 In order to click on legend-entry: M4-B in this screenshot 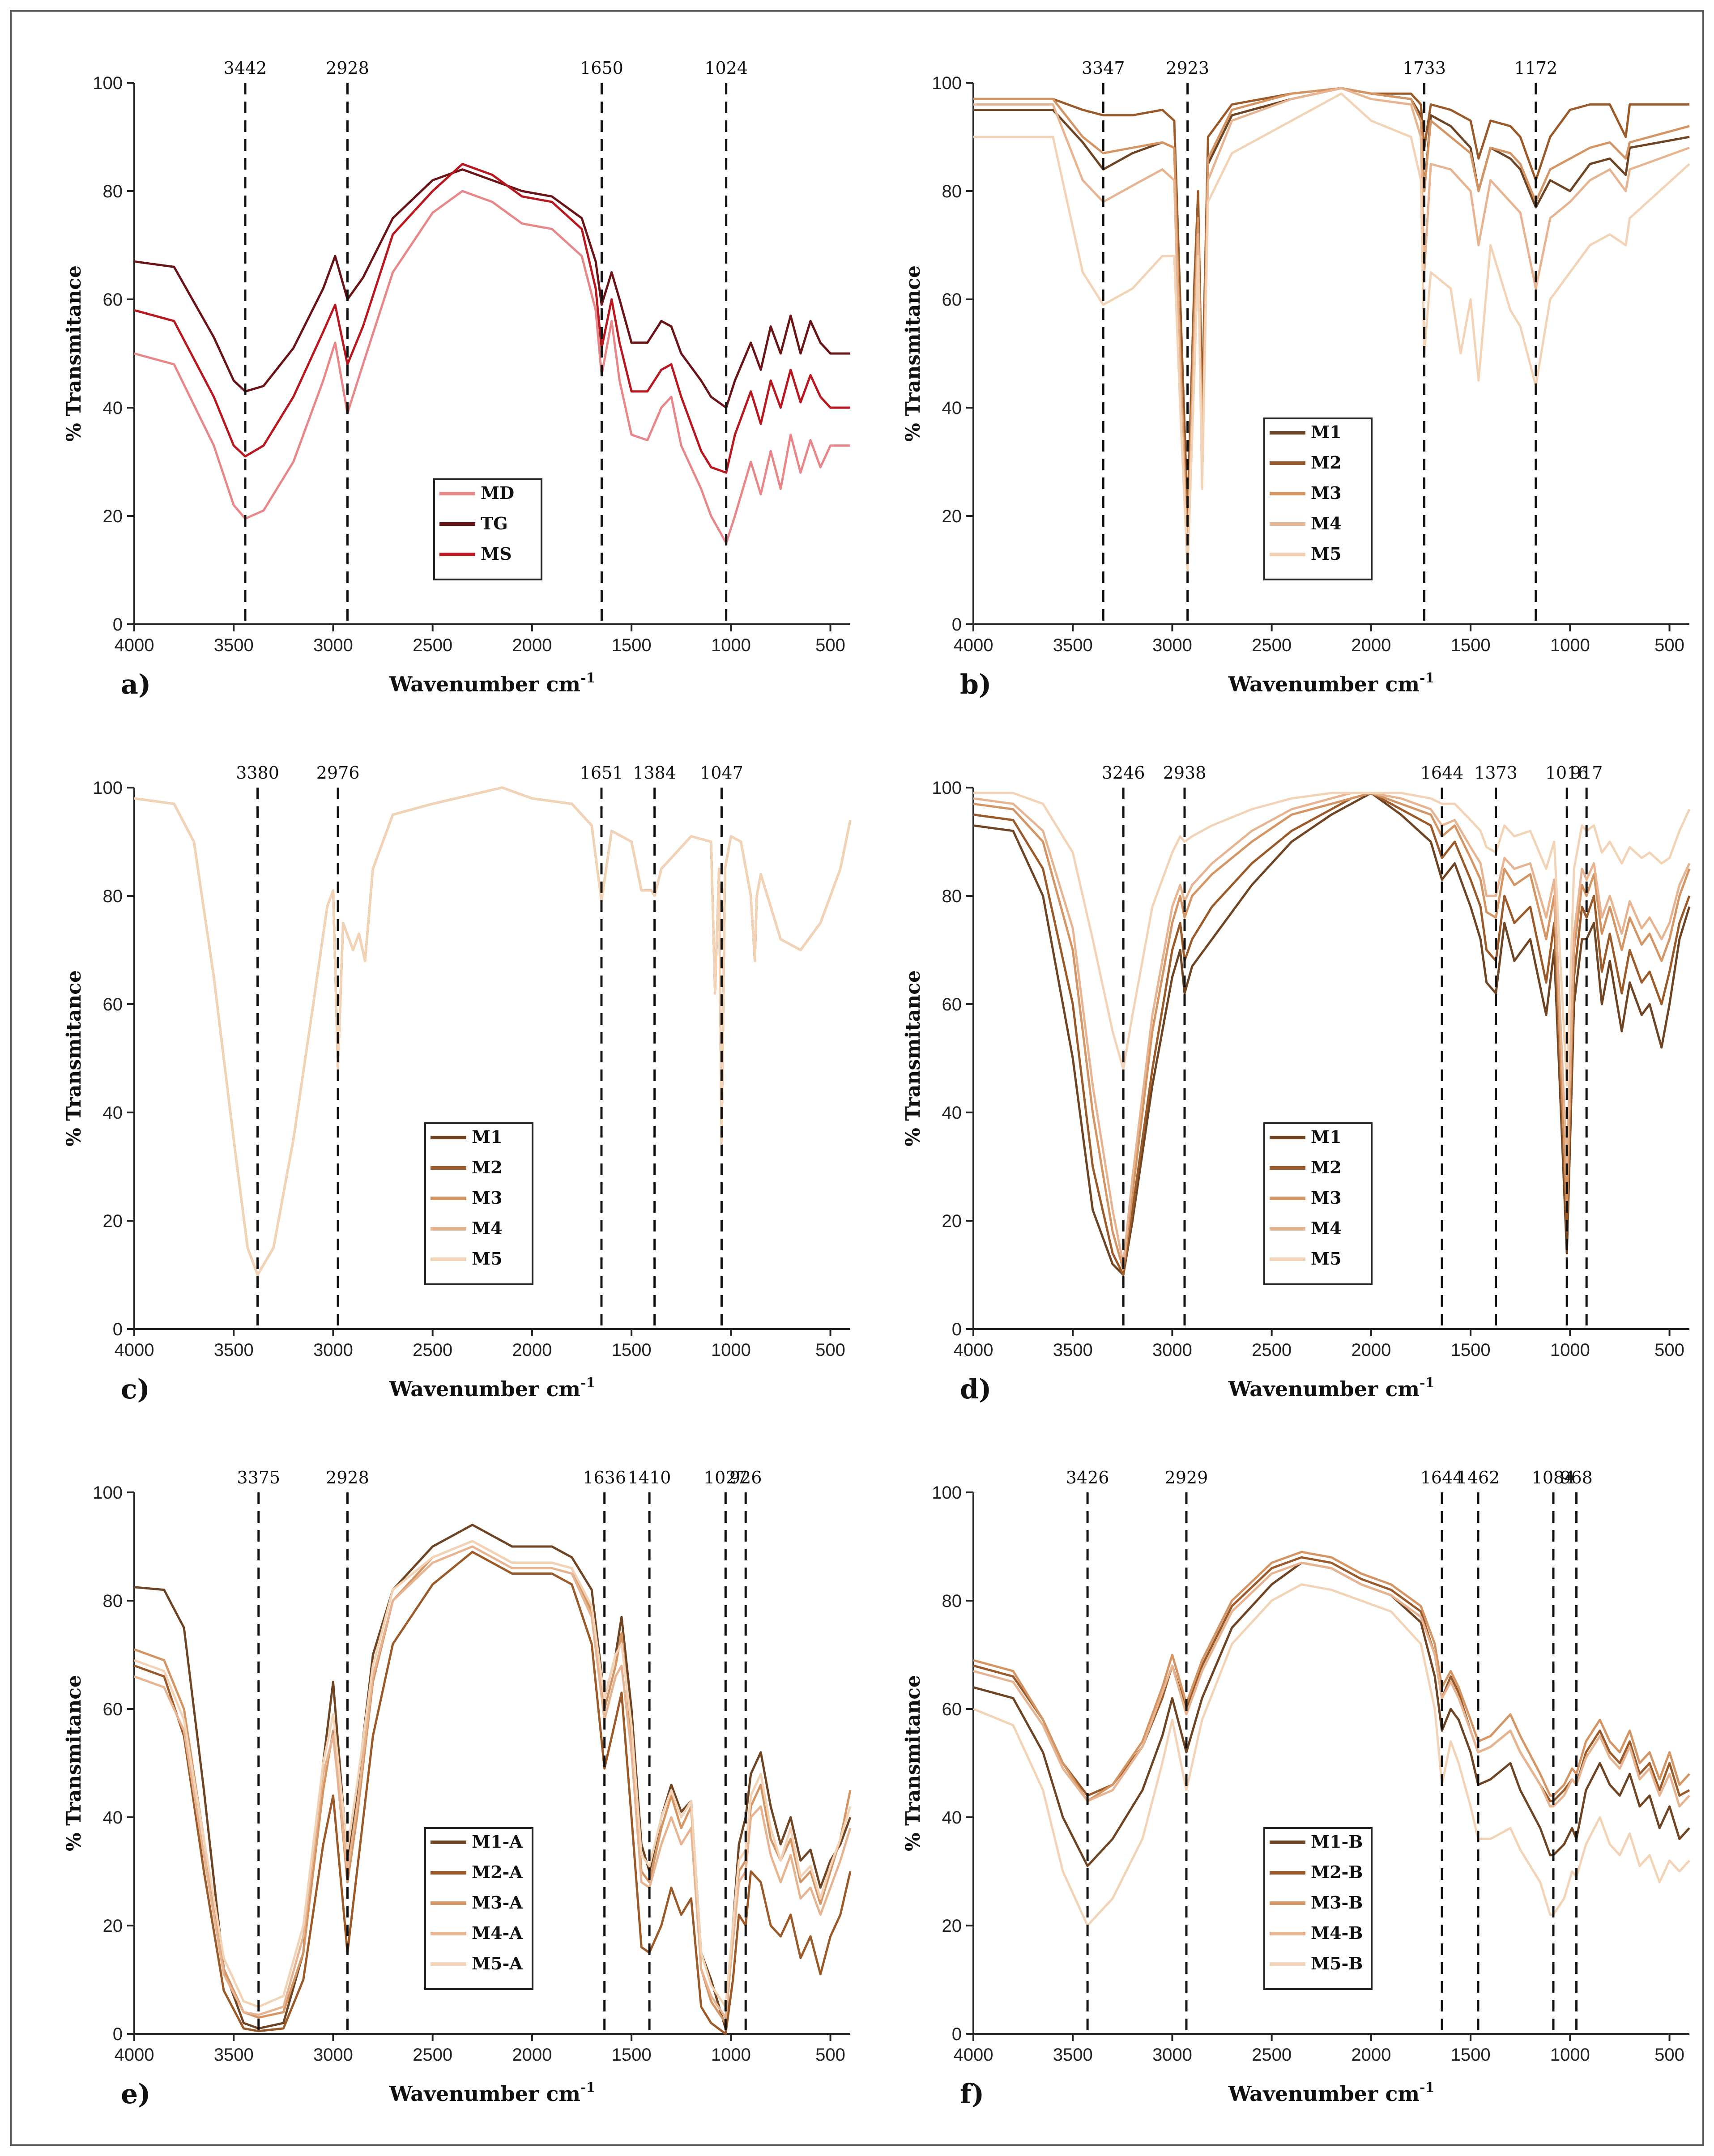, I will do `click(1337, 1933)`.